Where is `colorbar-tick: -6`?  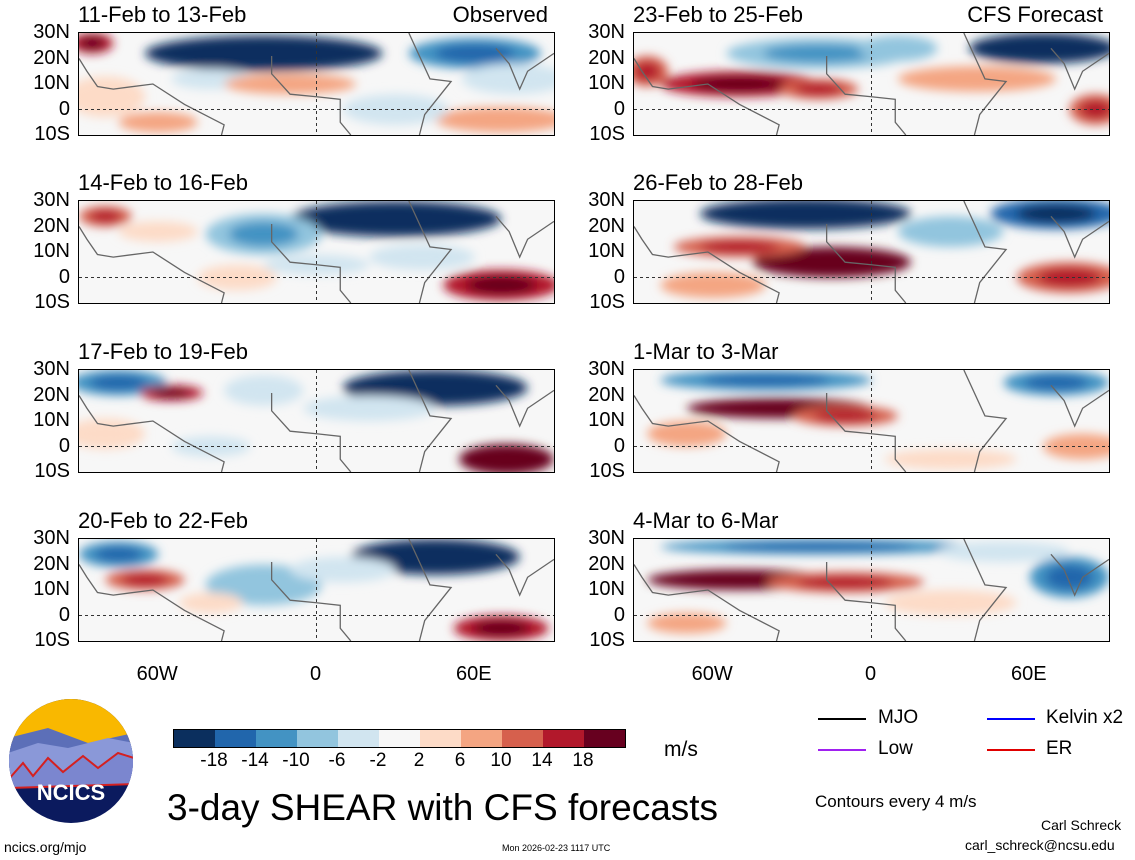
colorbar-tick: -6 is located at coordinates (337, 760).